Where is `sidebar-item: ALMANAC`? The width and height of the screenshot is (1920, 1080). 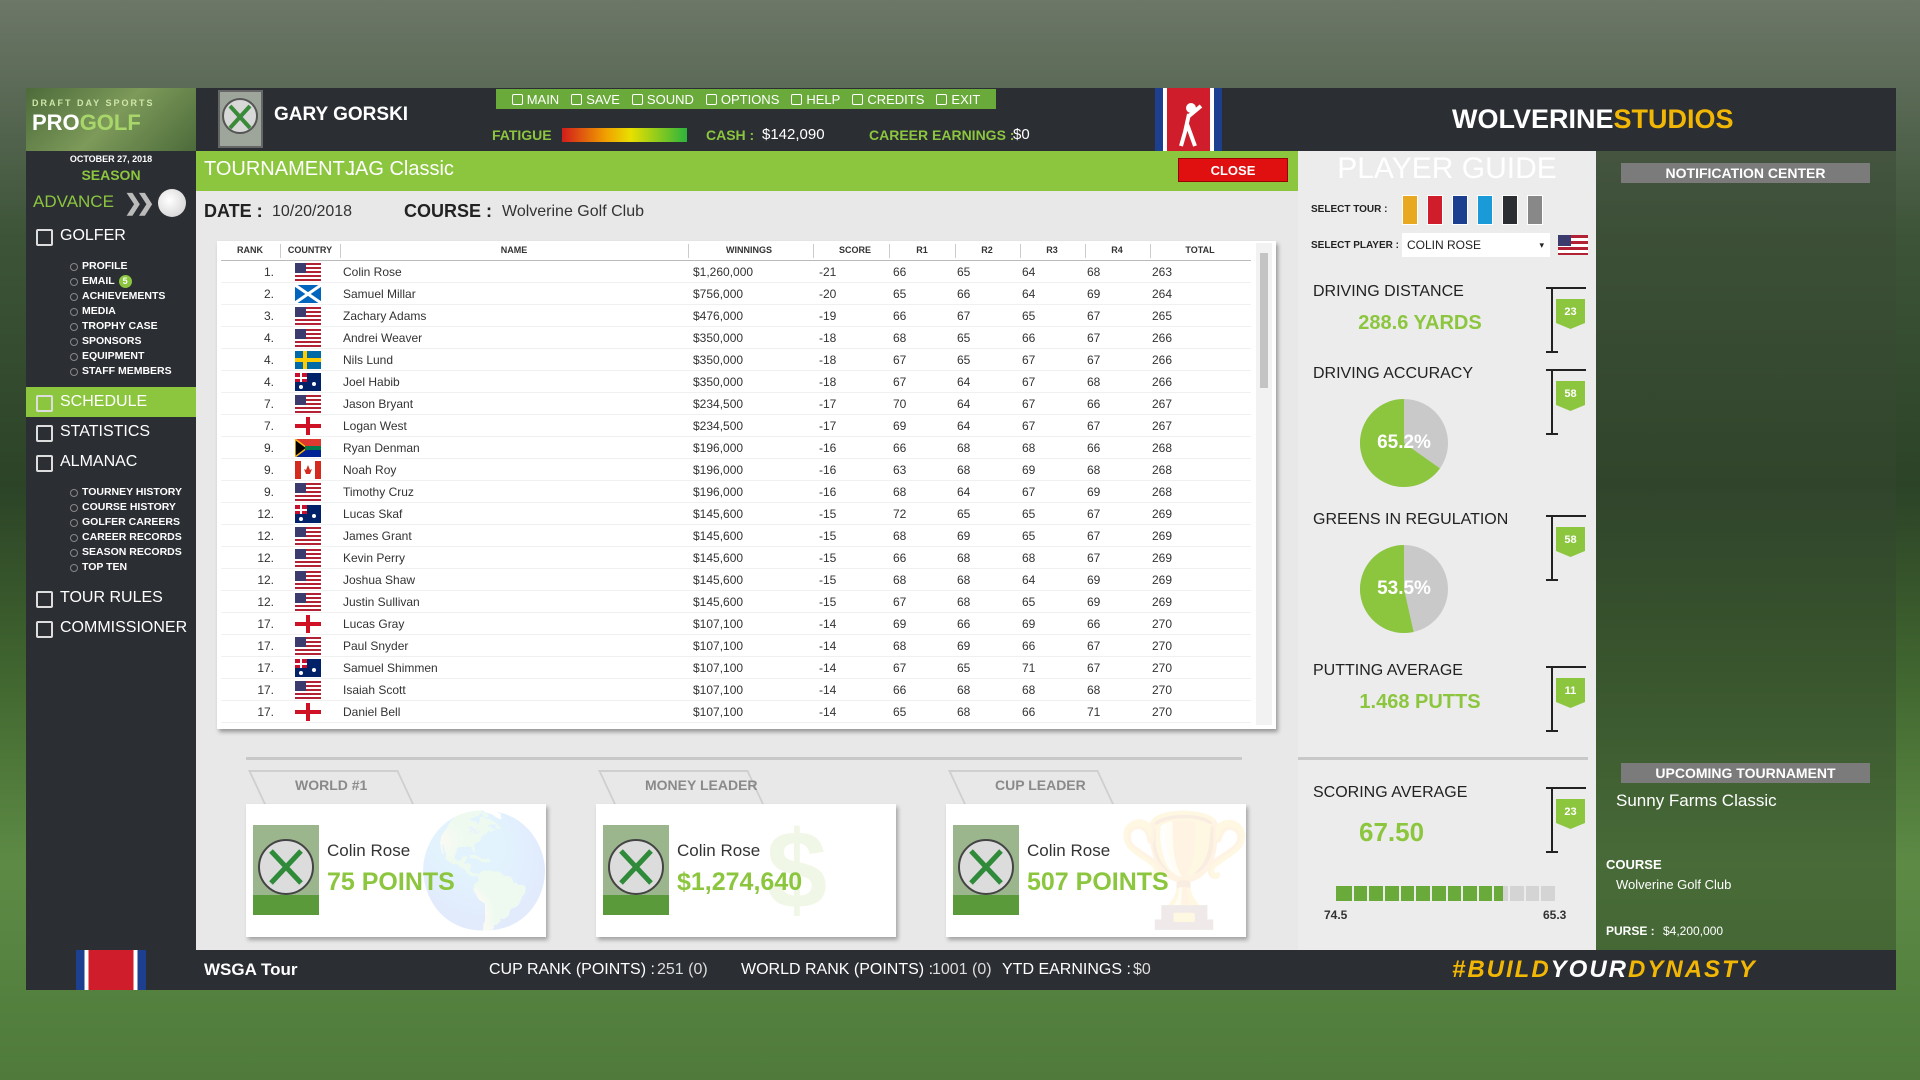 sidebar-item: ALMANAC is located at coordinates (111, 462).